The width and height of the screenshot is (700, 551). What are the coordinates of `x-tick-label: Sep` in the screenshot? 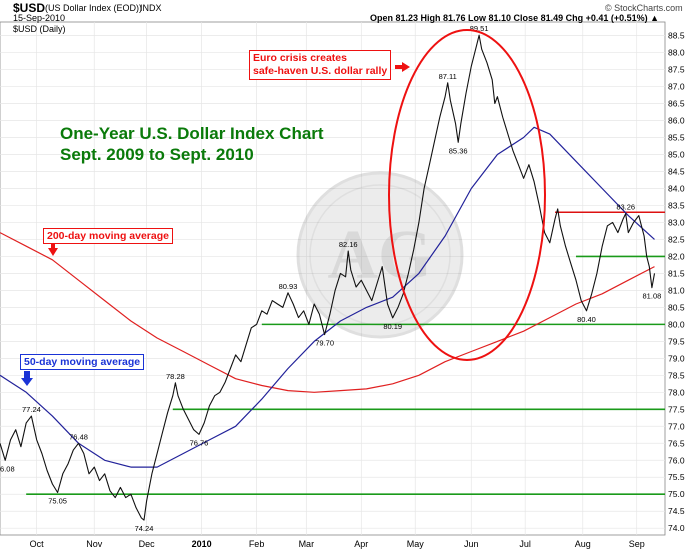 It's located at (637, 544).